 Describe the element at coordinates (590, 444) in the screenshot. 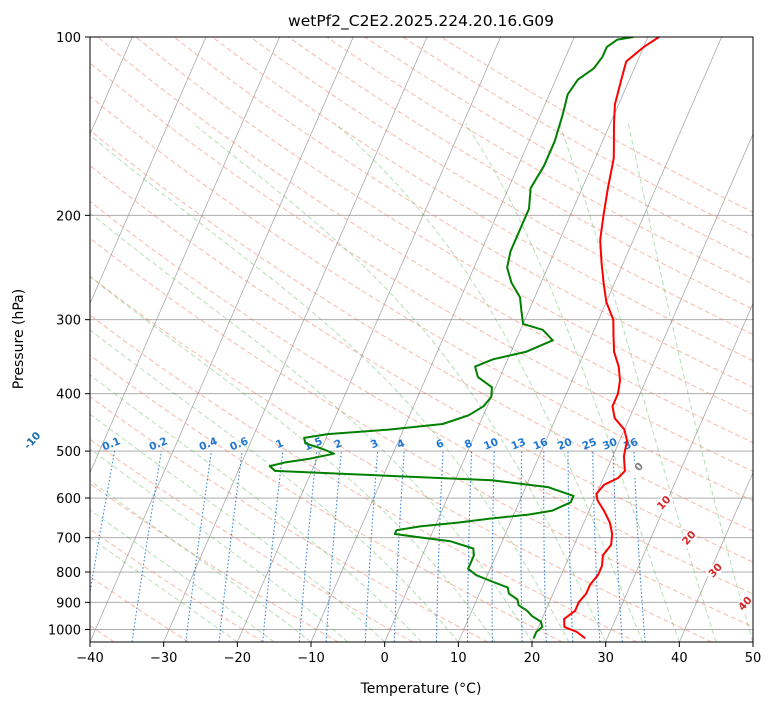

I see `mixing-ratio-label: 25` at that location.